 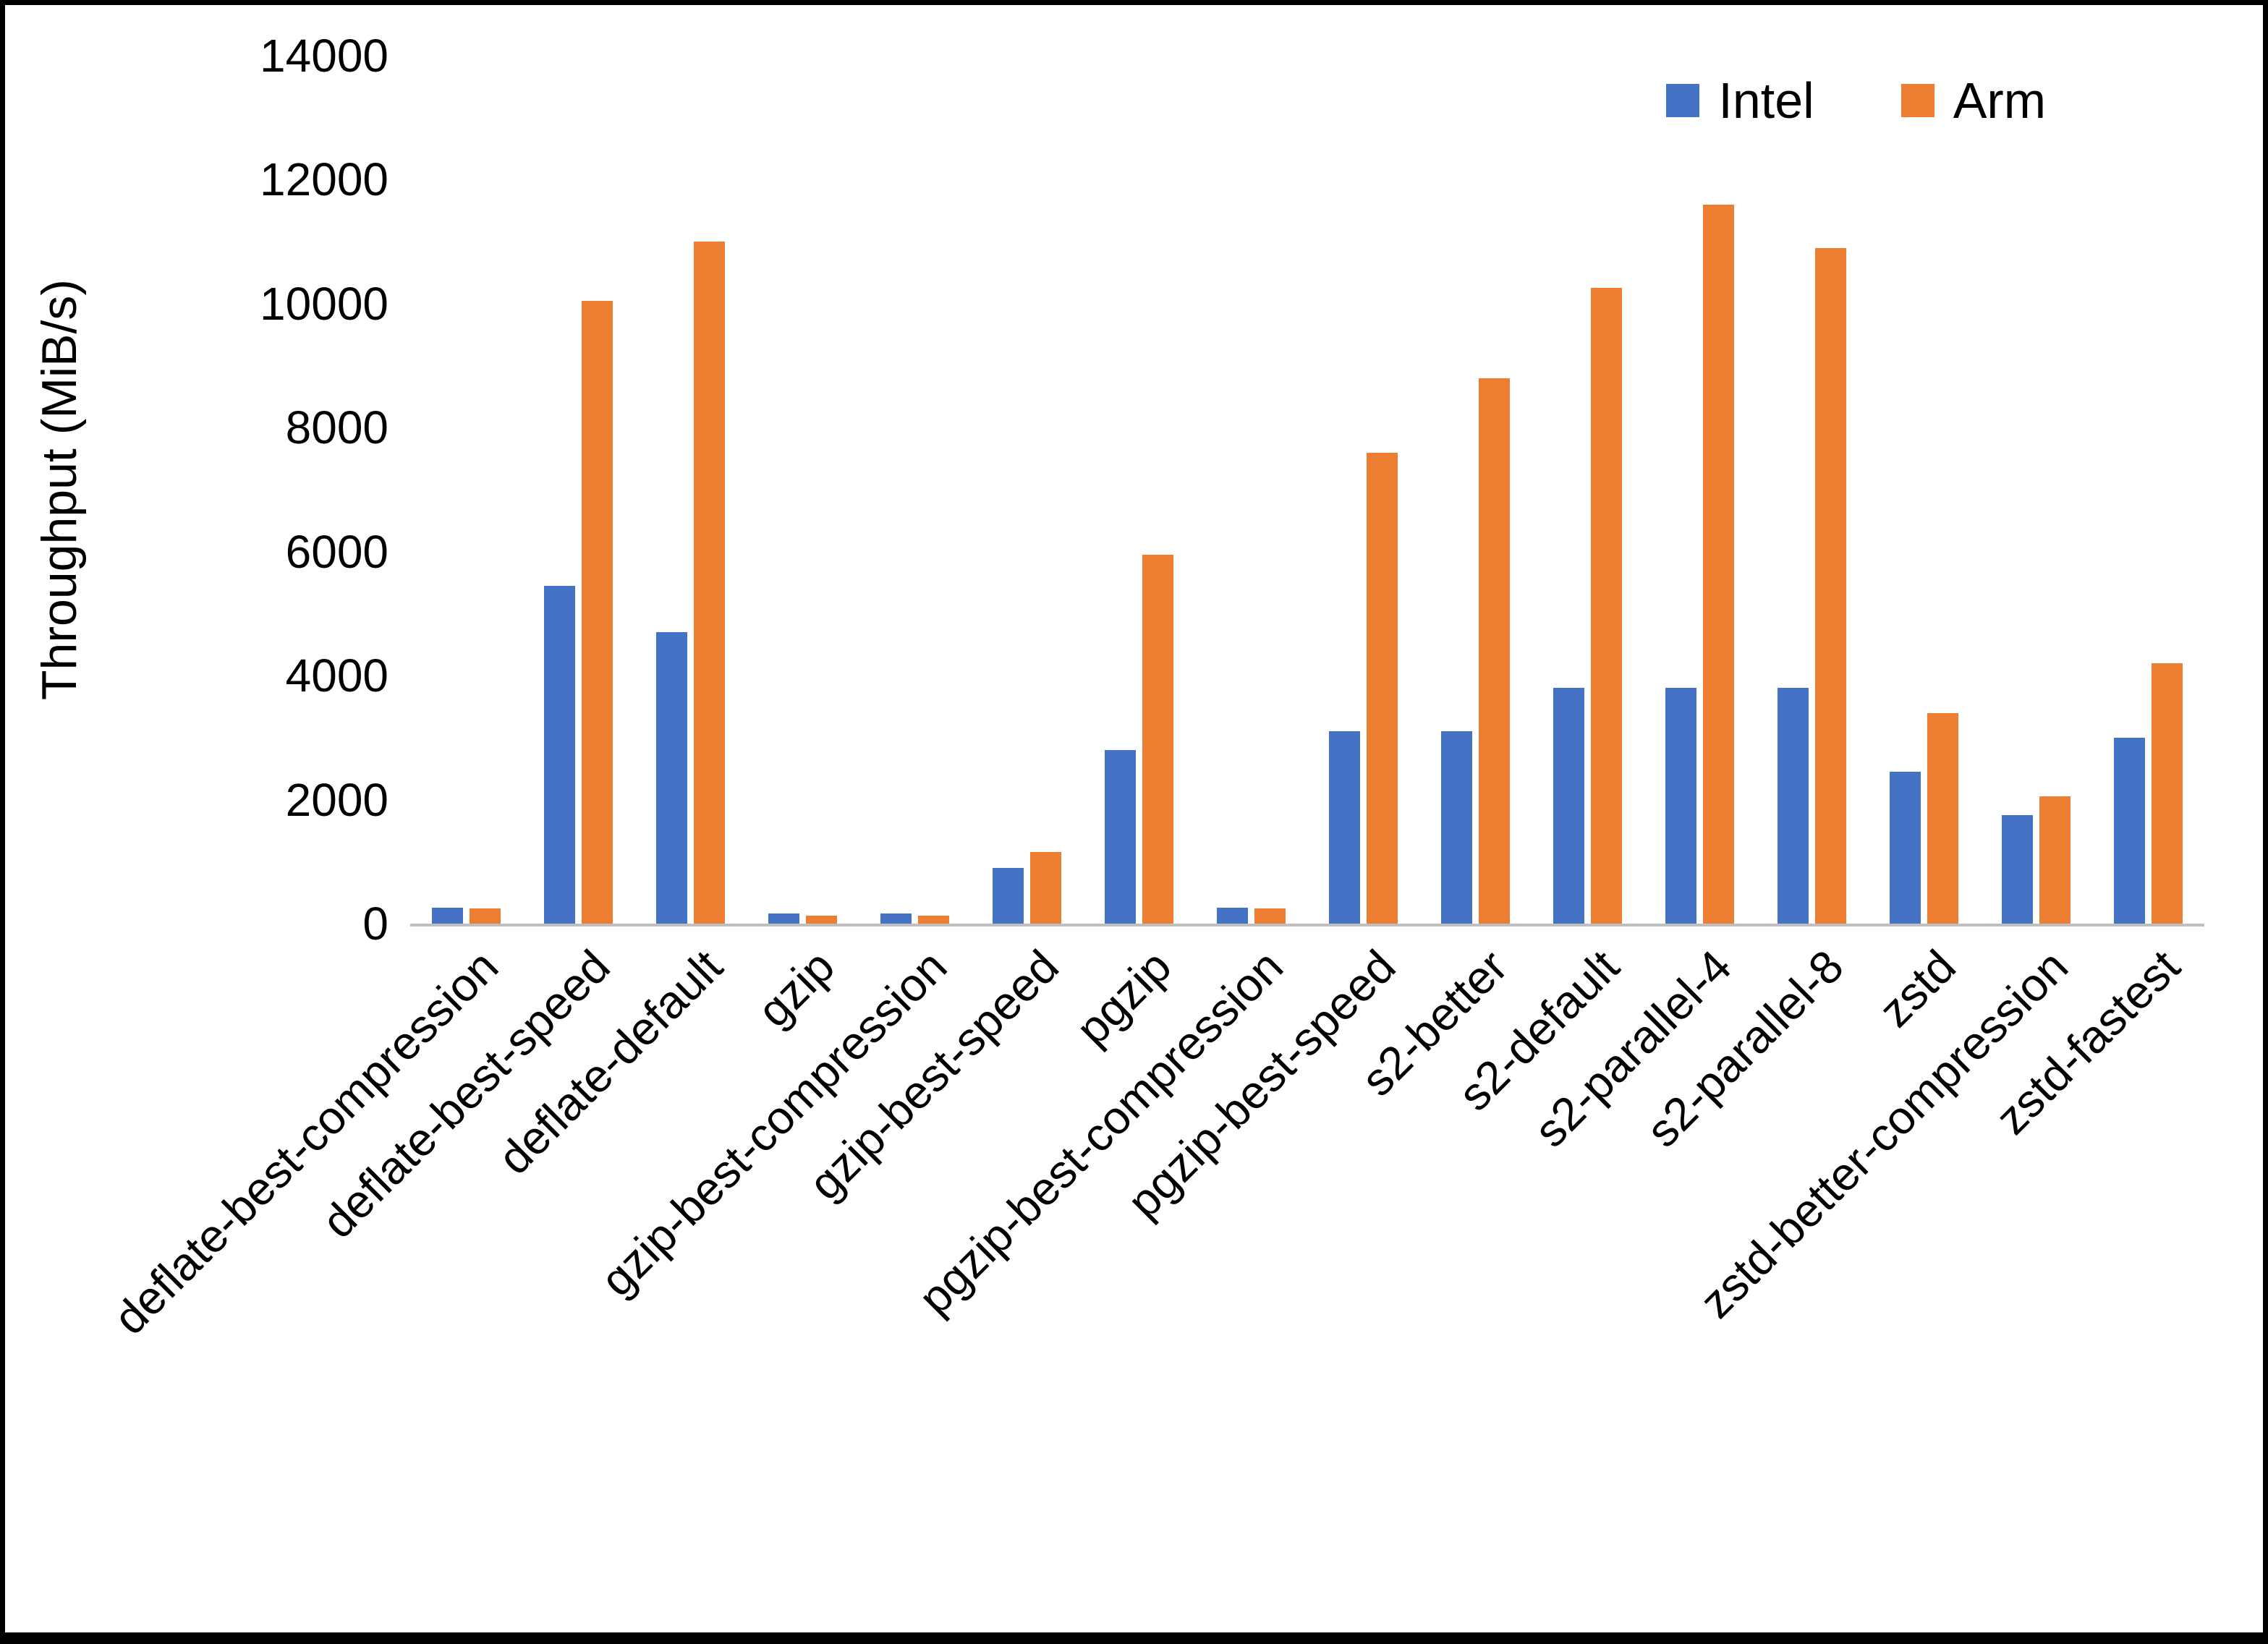 I want to click on y-tick-label: 14000, so click(x=324, y=56).